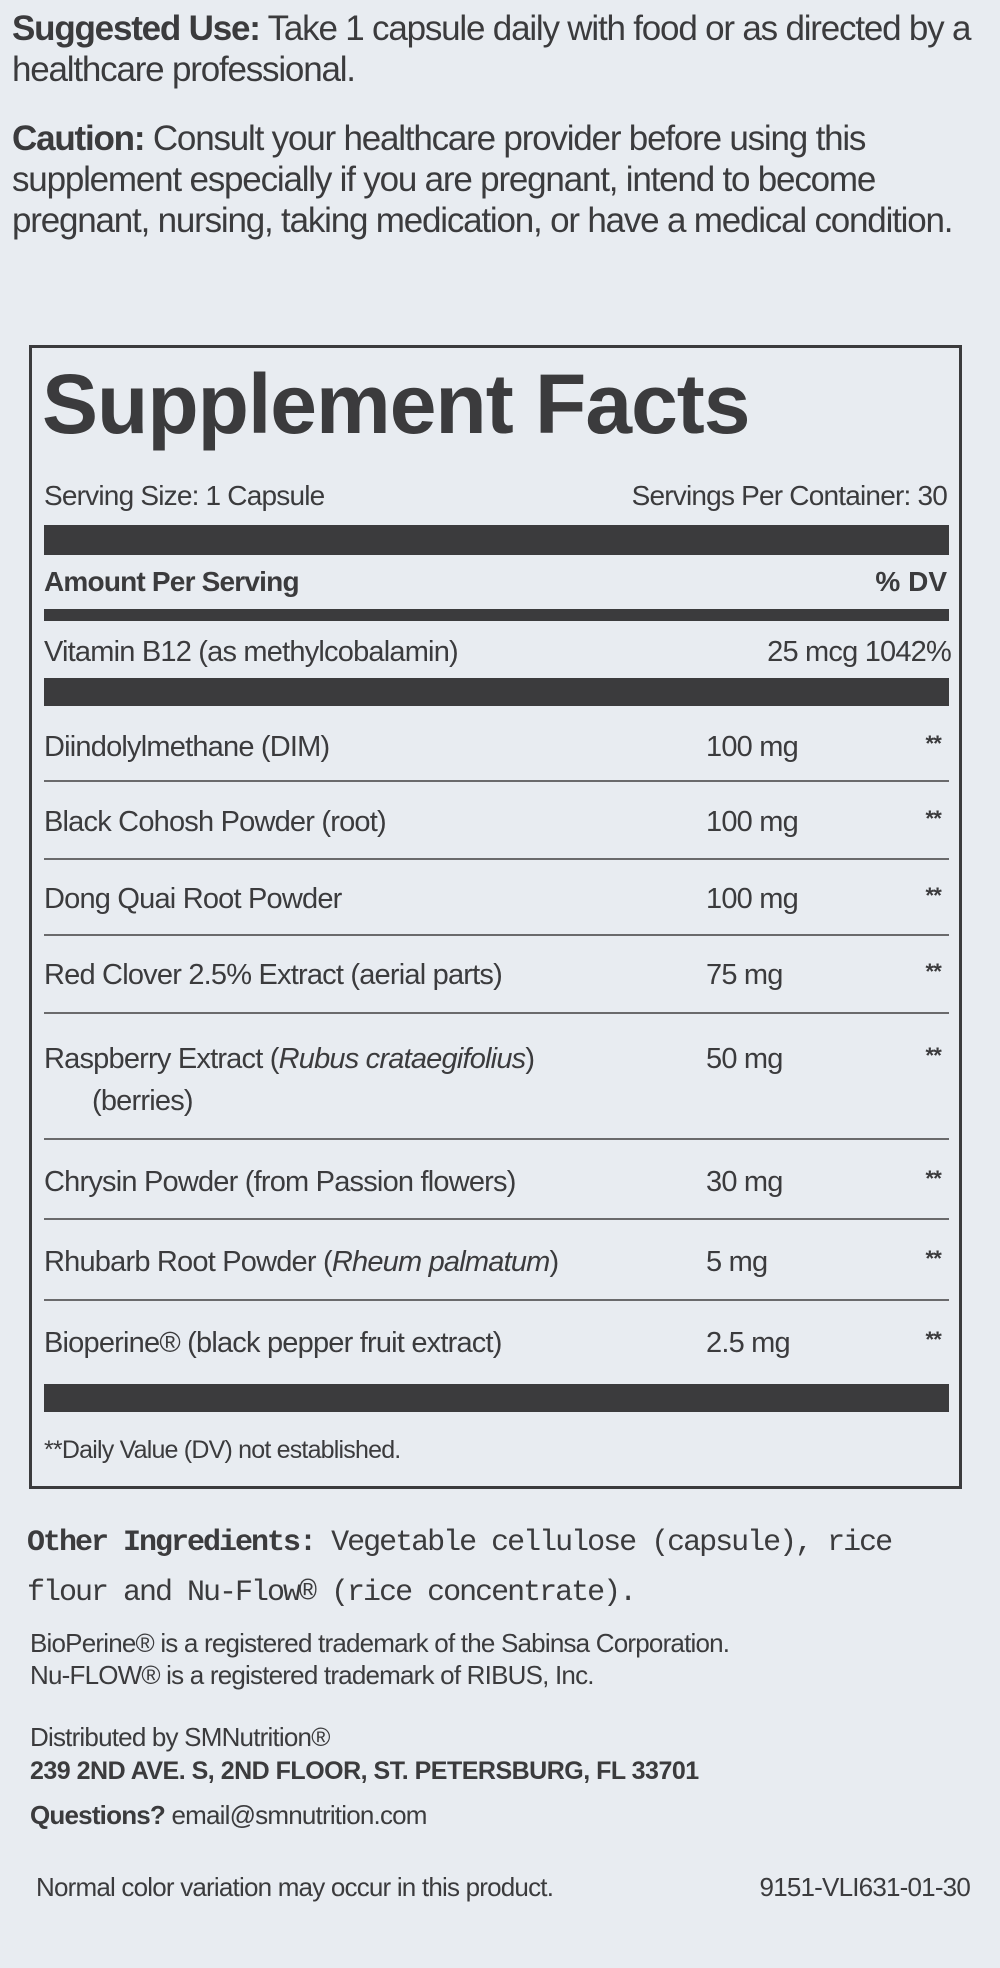 The image size is (1000, 1968). Describe the element at coordinates (180, 1737) in the screenshot. I see `distributor: Distributed by SMNutrition®` at that location.